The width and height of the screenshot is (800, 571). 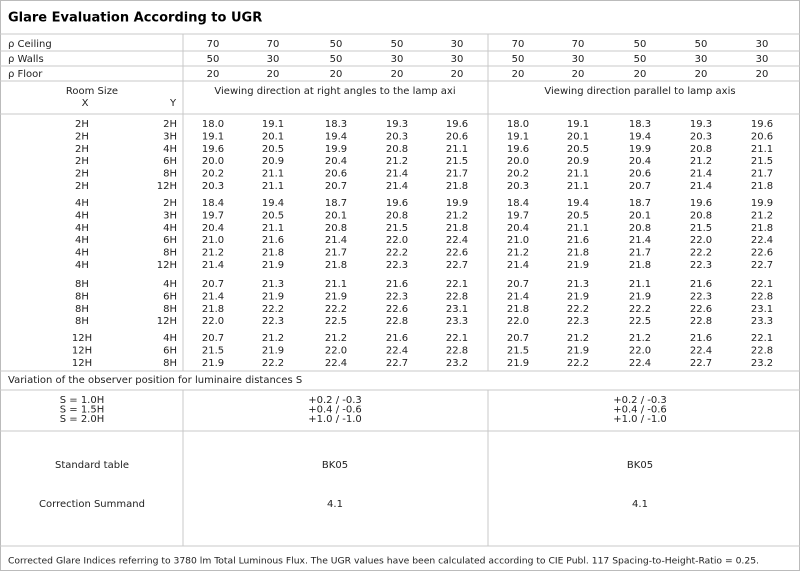 What do you see at coordinates (639, 91) in the screenshot?
I see `header: Viewing direction parallel to lamp axis` at bounding box center [639, 91].